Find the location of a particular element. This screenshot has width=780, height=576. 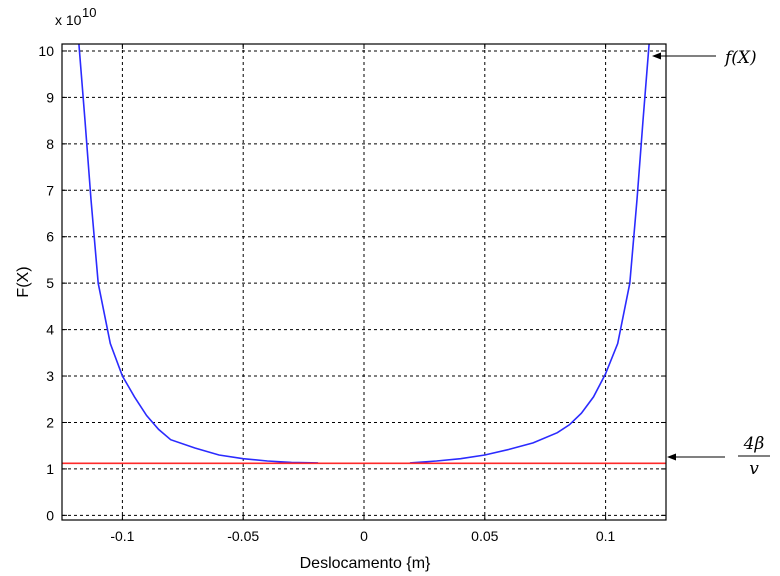

y-tick-label: 9 is located at coordinates (50, 97).